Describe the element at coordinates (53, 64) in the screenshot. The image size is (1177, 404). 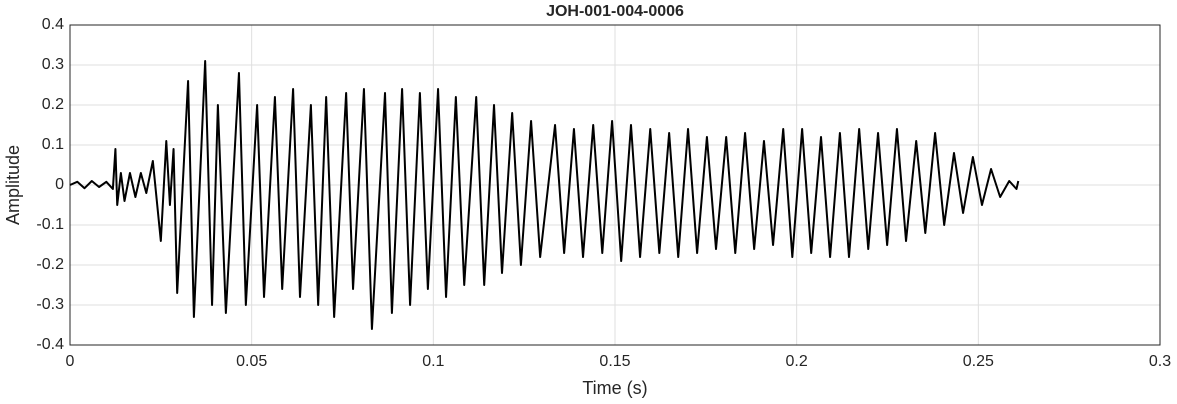
I see `y-tick-label: 0.3` at that location.